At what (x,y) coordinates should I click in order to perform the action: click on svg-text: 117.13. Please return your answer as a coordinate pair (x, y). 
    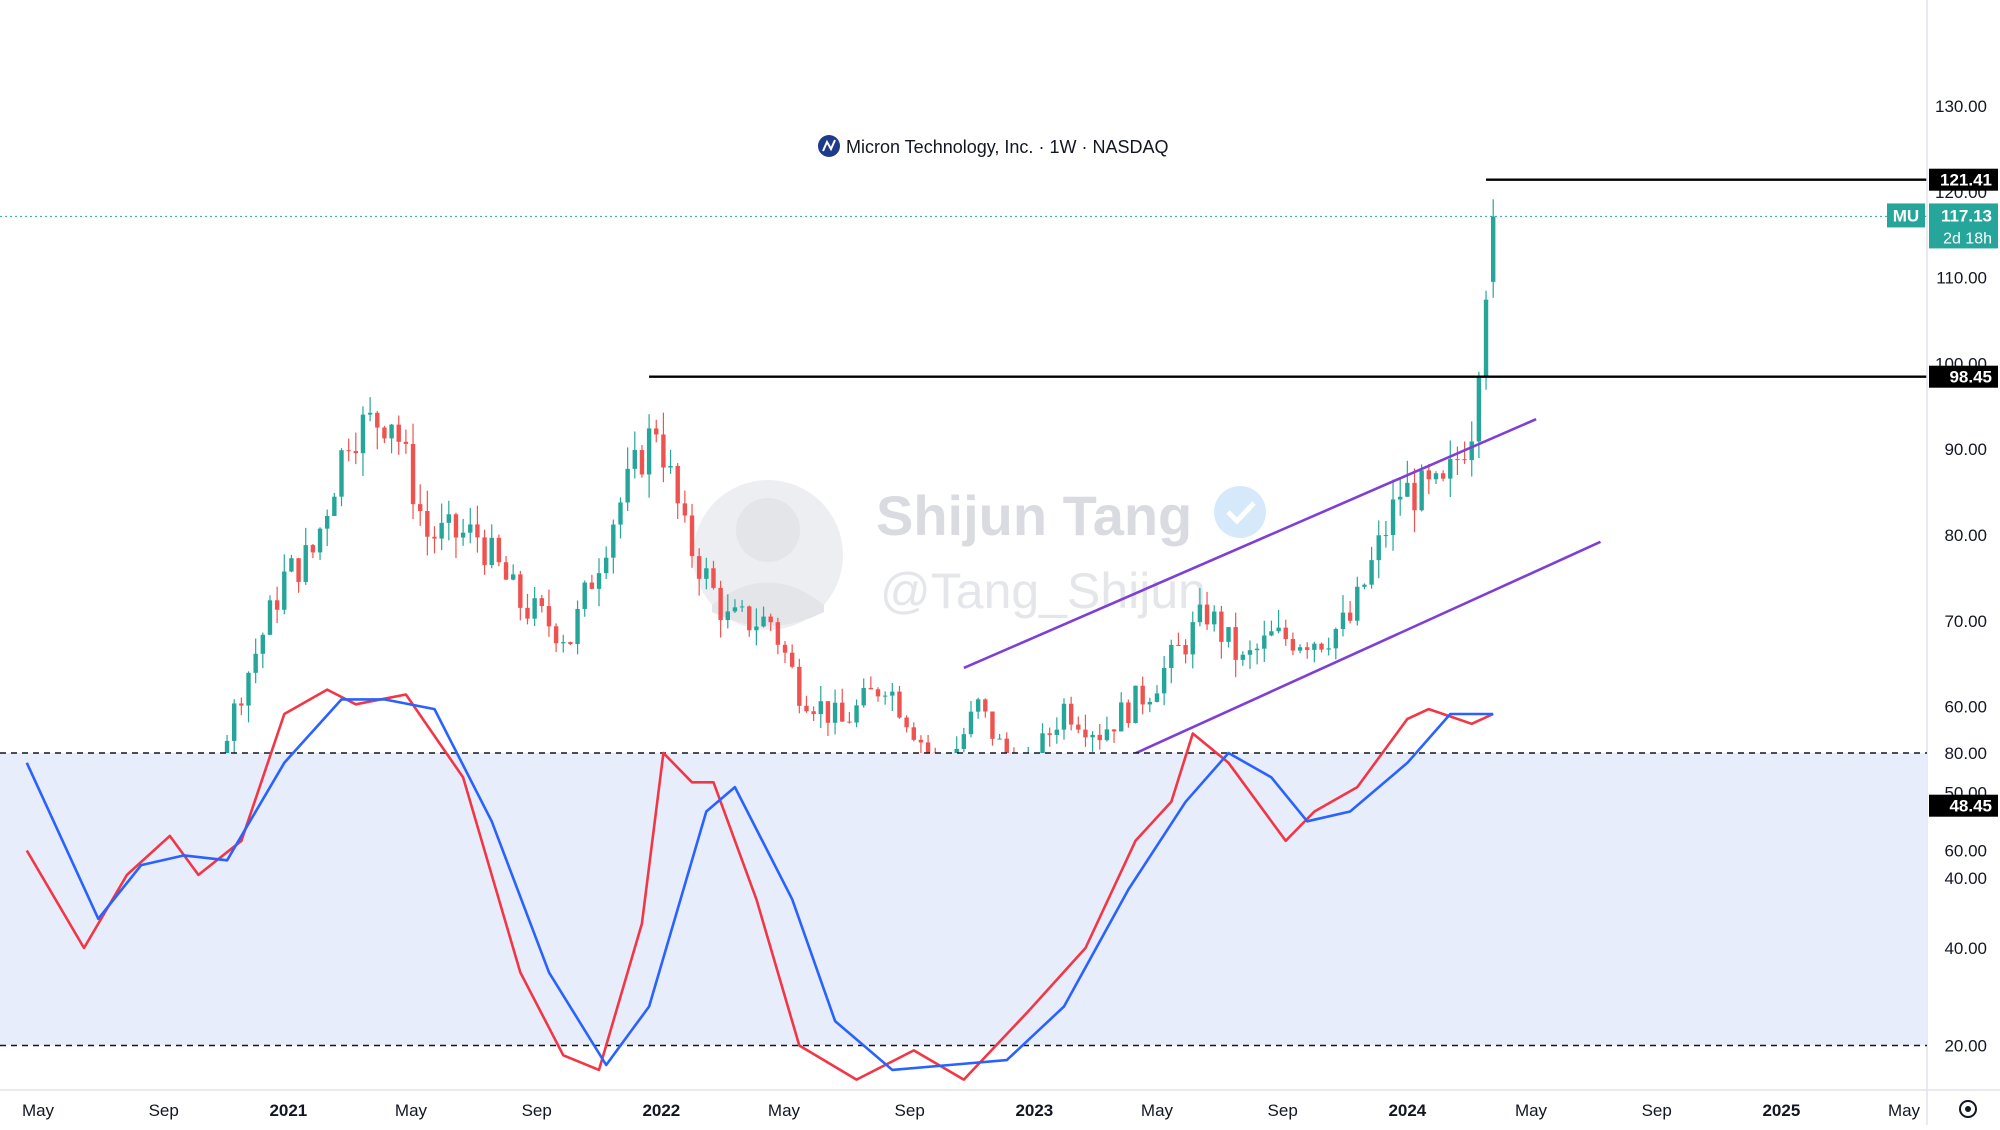
    Looking at the image, I should click on (1966, 215).